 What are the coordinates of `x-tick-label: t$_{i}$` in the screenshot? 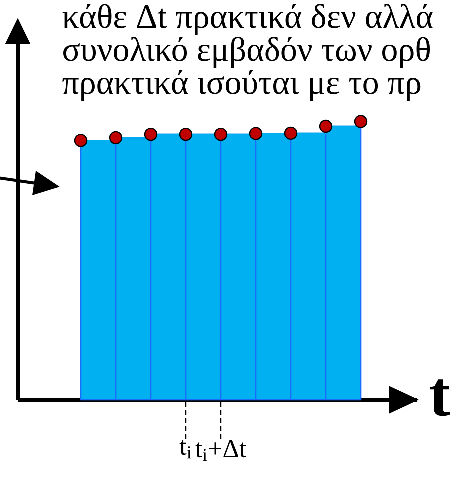 It's located at (186, 449).